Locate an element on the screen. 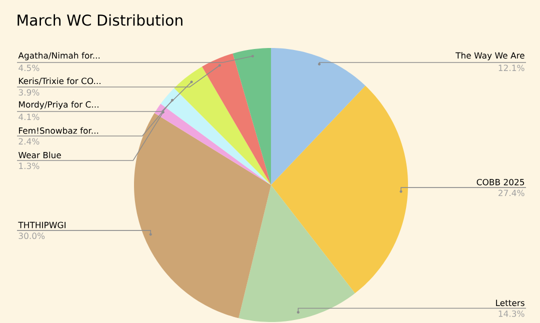  chart-title: March WC Distribution is located at coordinates (100, 20).